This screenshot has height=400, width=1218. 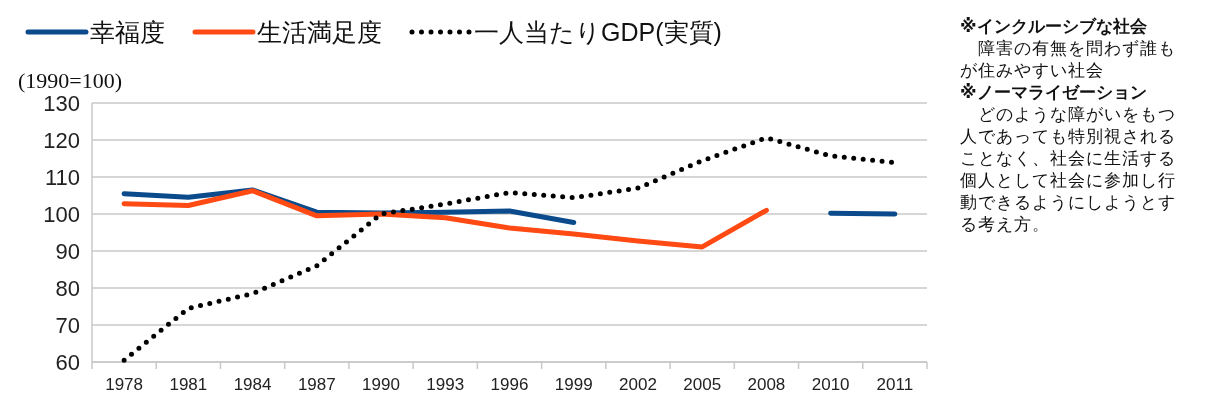 I want to click on y-tick-label: 130, so click(x=61, y=103).